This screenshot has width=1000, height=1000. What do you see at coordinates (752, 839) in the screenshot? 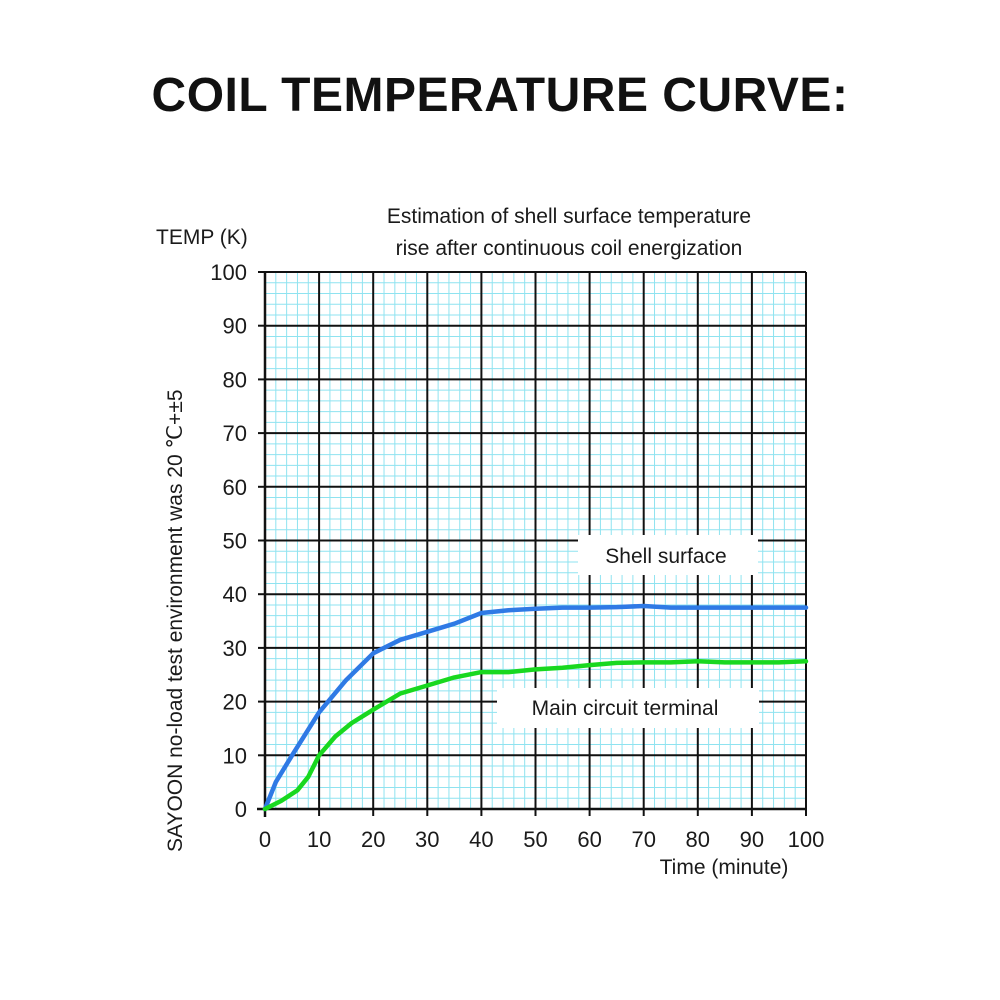
I see `x-tick-label: 90` at bounding box center [752, 839].